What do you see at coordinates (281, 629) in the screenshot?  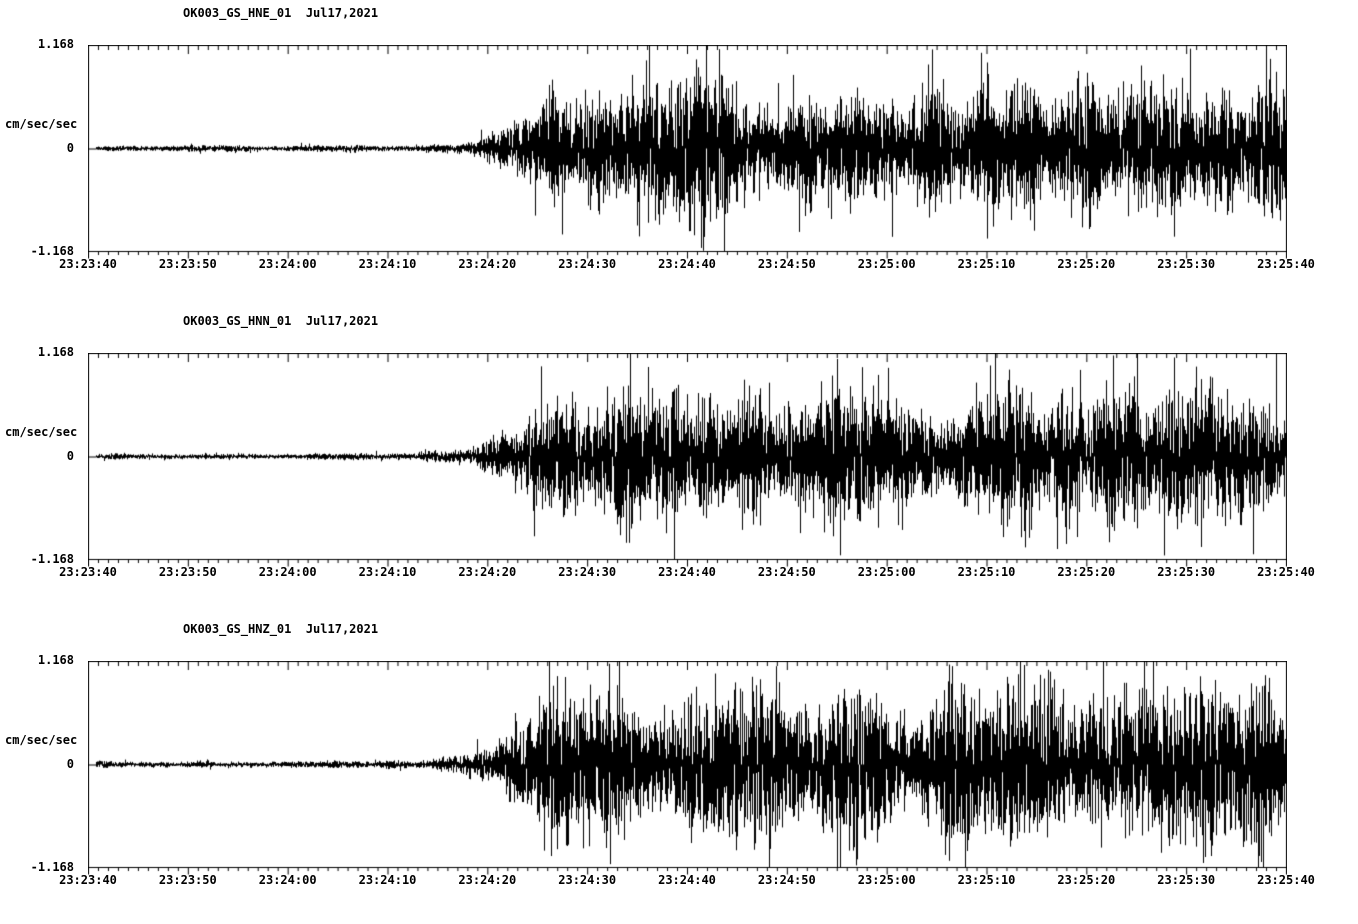 I see `trace-title: OK003_GS_HNZ_01 Jul17,2021` at bounding box center [281, 629].